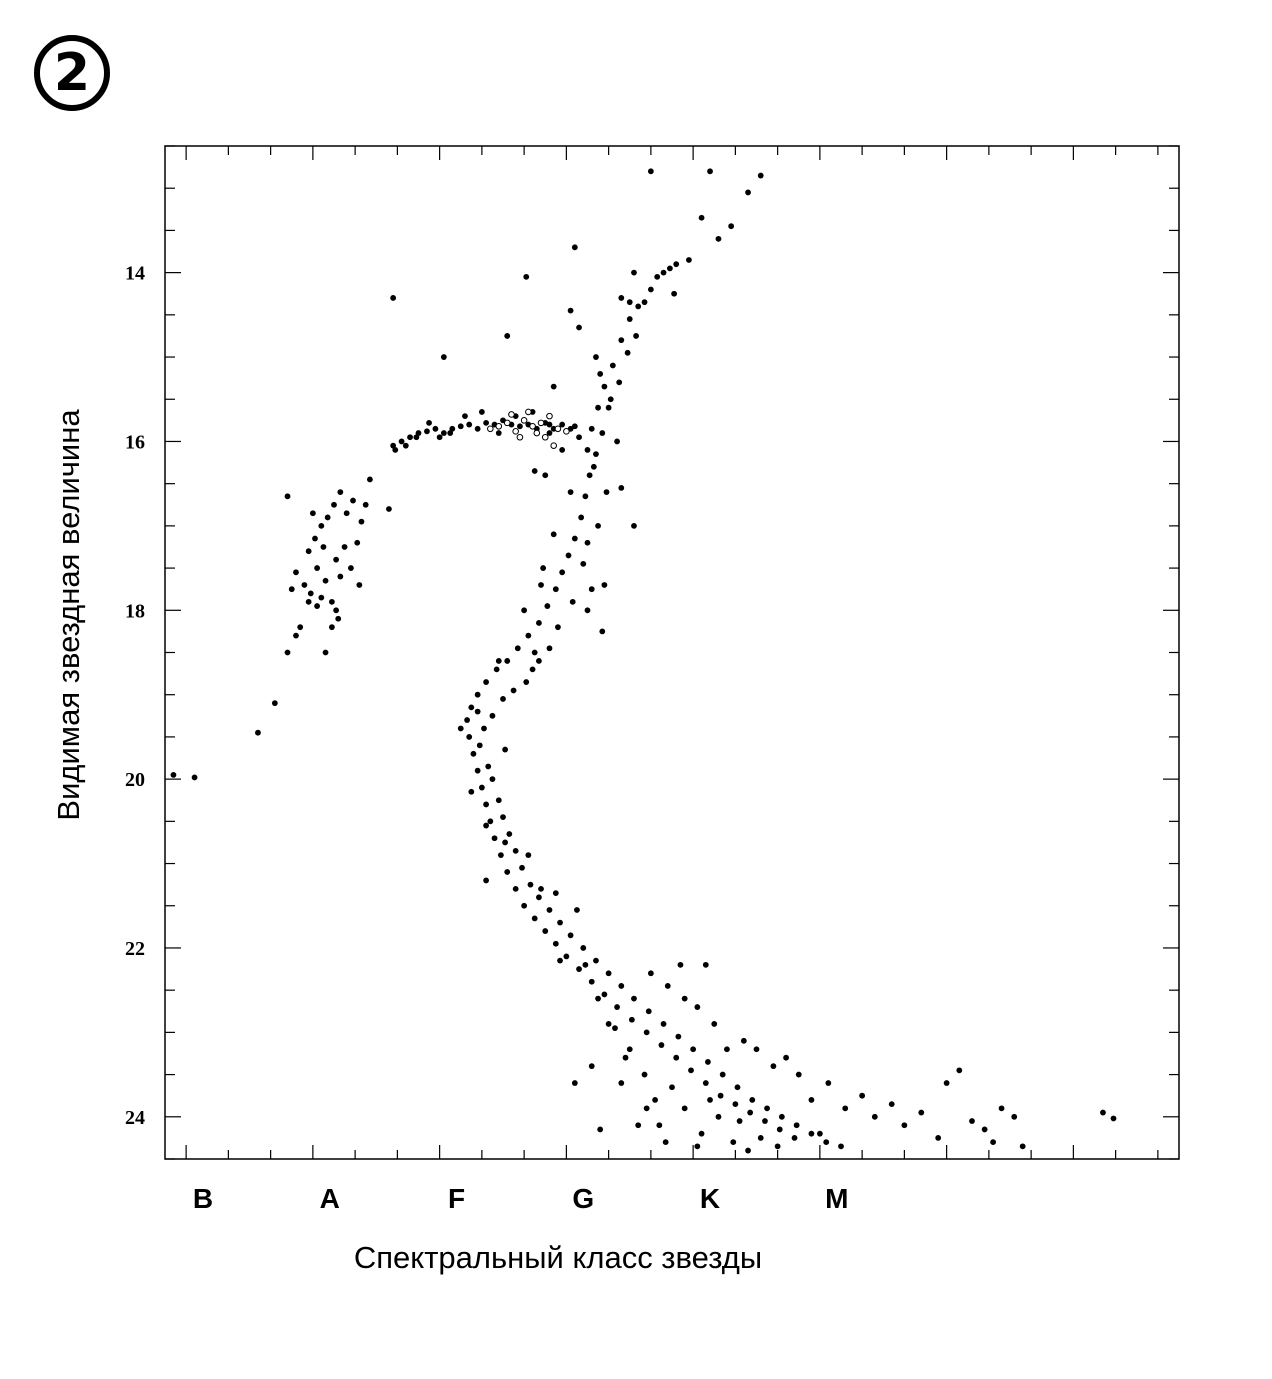 The height and width of the screenshot is (1379, 1272). Describe the element at coordinates (135, 696) in the screenshot. I see `y-tick-labels: 14 16 18 20 22 24` at that location.